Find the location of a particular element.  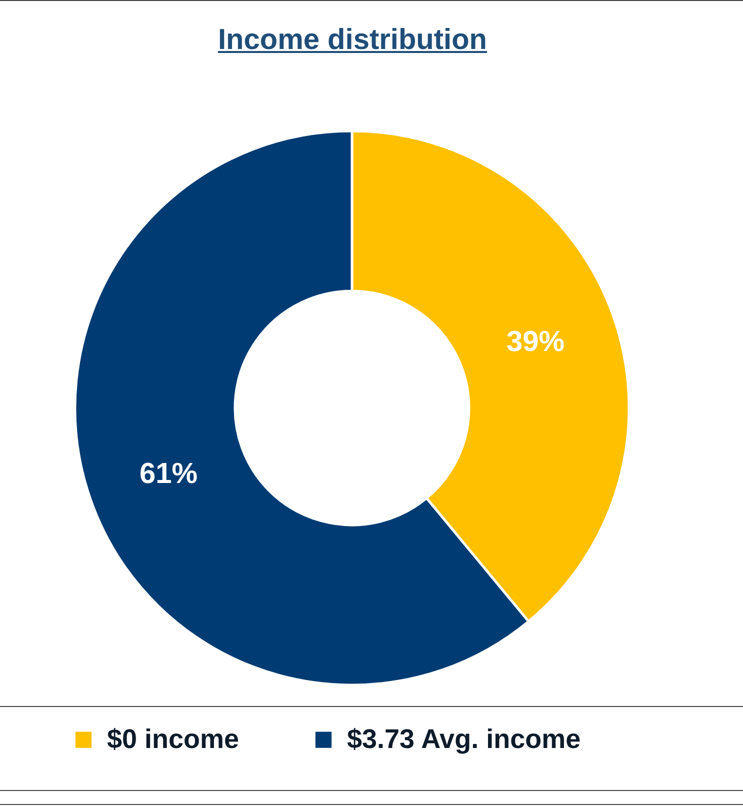

data-label: 61% is located at coordinates (169, 474).